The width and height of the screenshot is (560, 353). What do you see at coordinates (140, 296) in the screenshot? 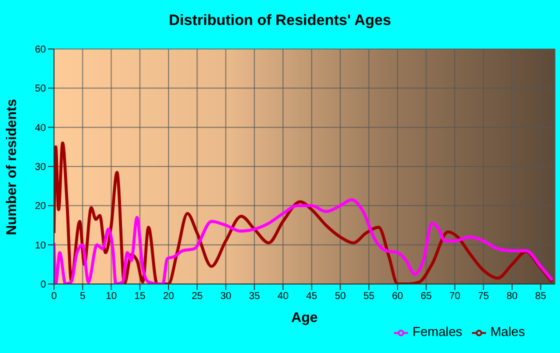
I see `x-tick-label: 15` at bounding box center [140, 296].